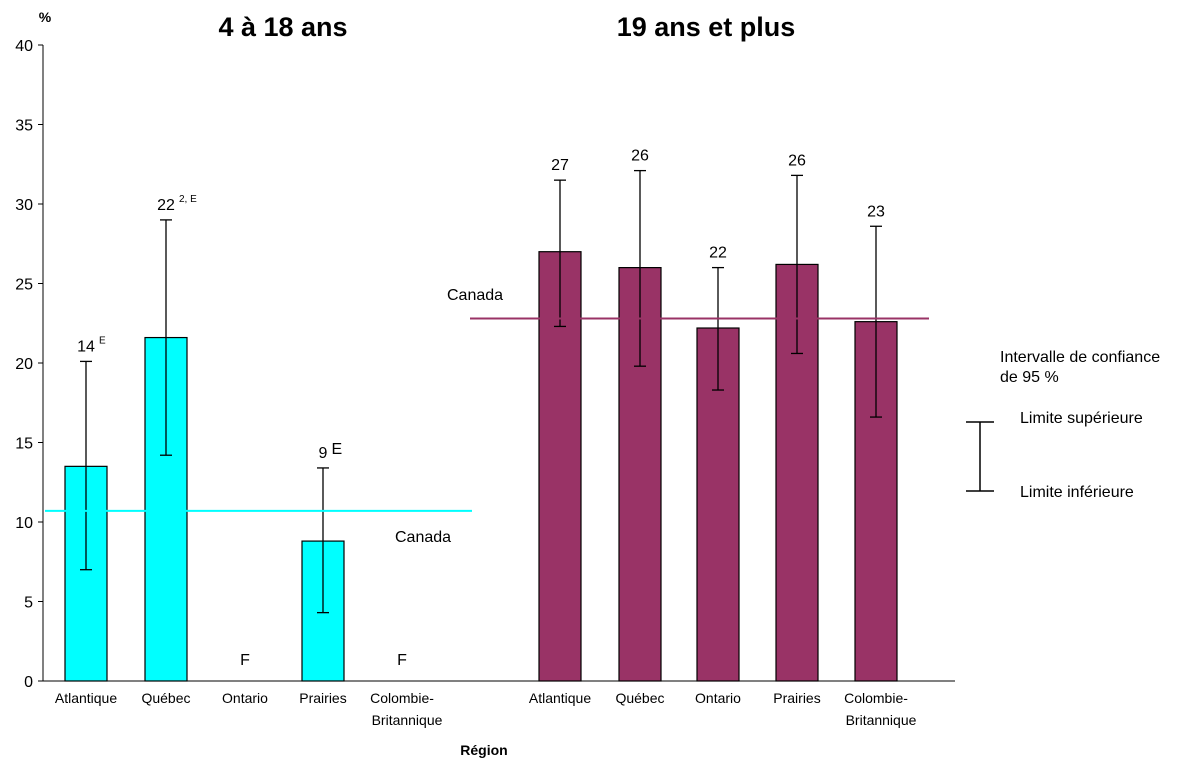 This screenshot has height=759, width=1197. Describe the element at coordinates (797, 160) in the screenshot. I see `data-label-2-4: 26` at that location.